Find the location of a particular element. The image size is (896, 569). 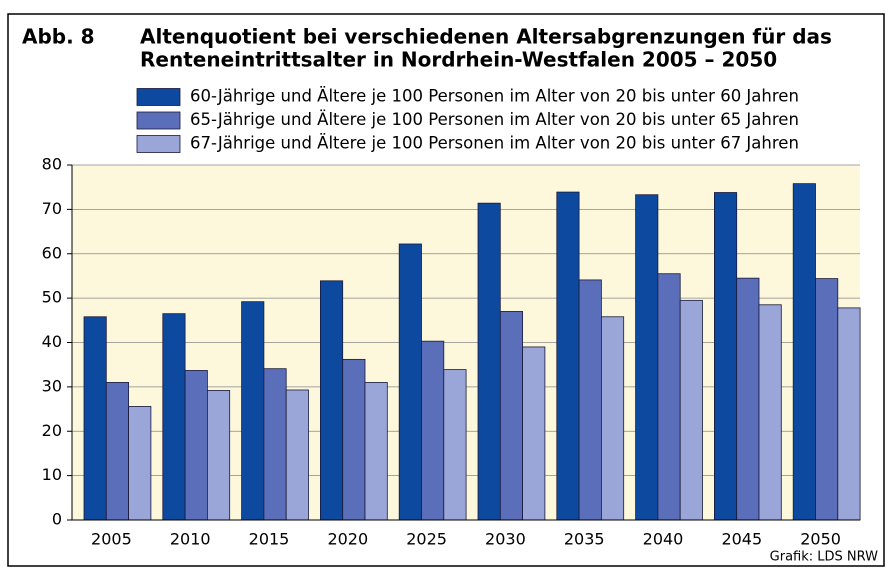

y-tick-label: 0 is located at coordinates (57, 519).